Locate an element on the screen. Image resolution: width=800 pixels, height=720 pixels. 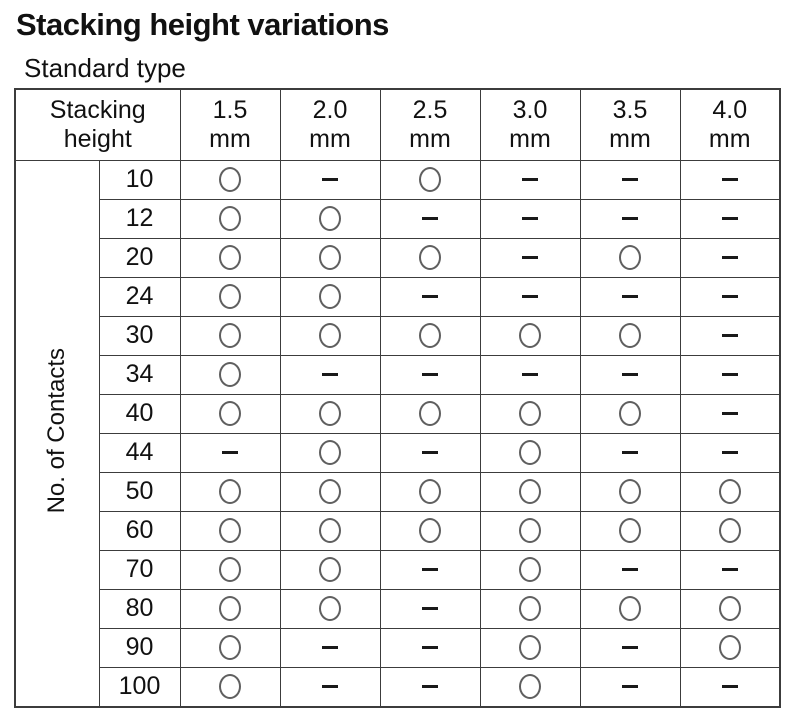
table-row: 60 is located at coordinates (398, 530).